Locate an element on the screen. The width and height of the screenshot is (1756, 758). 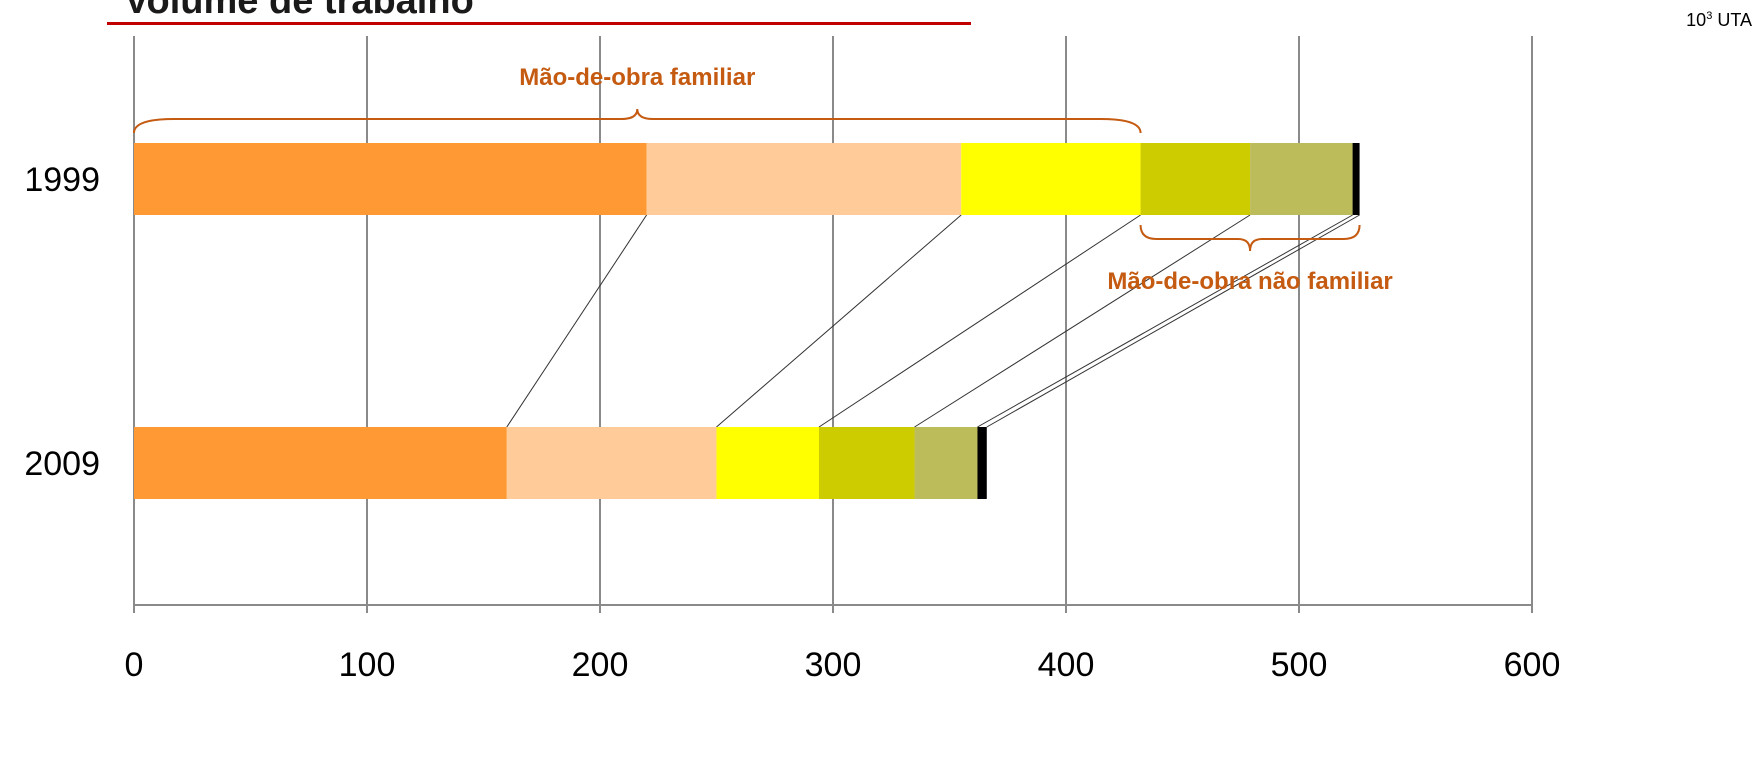
x-tick-label: 100 is located at coordinates (367, 665).